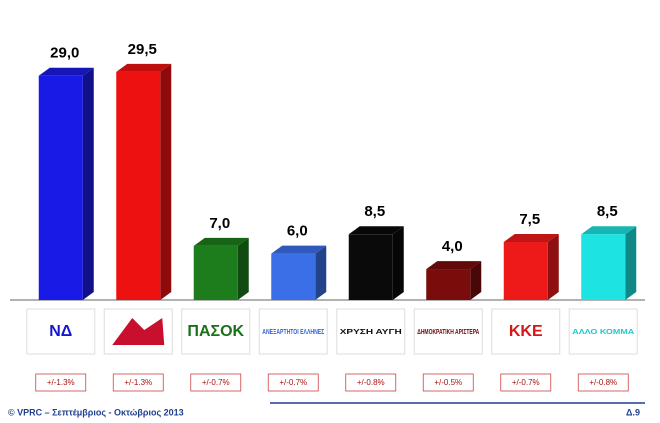 The image size is (660, 423). I want to click on footer-source: © VPRC – Σεπτέμβριος - Οκτώβριος 2013, so click(96, 412).